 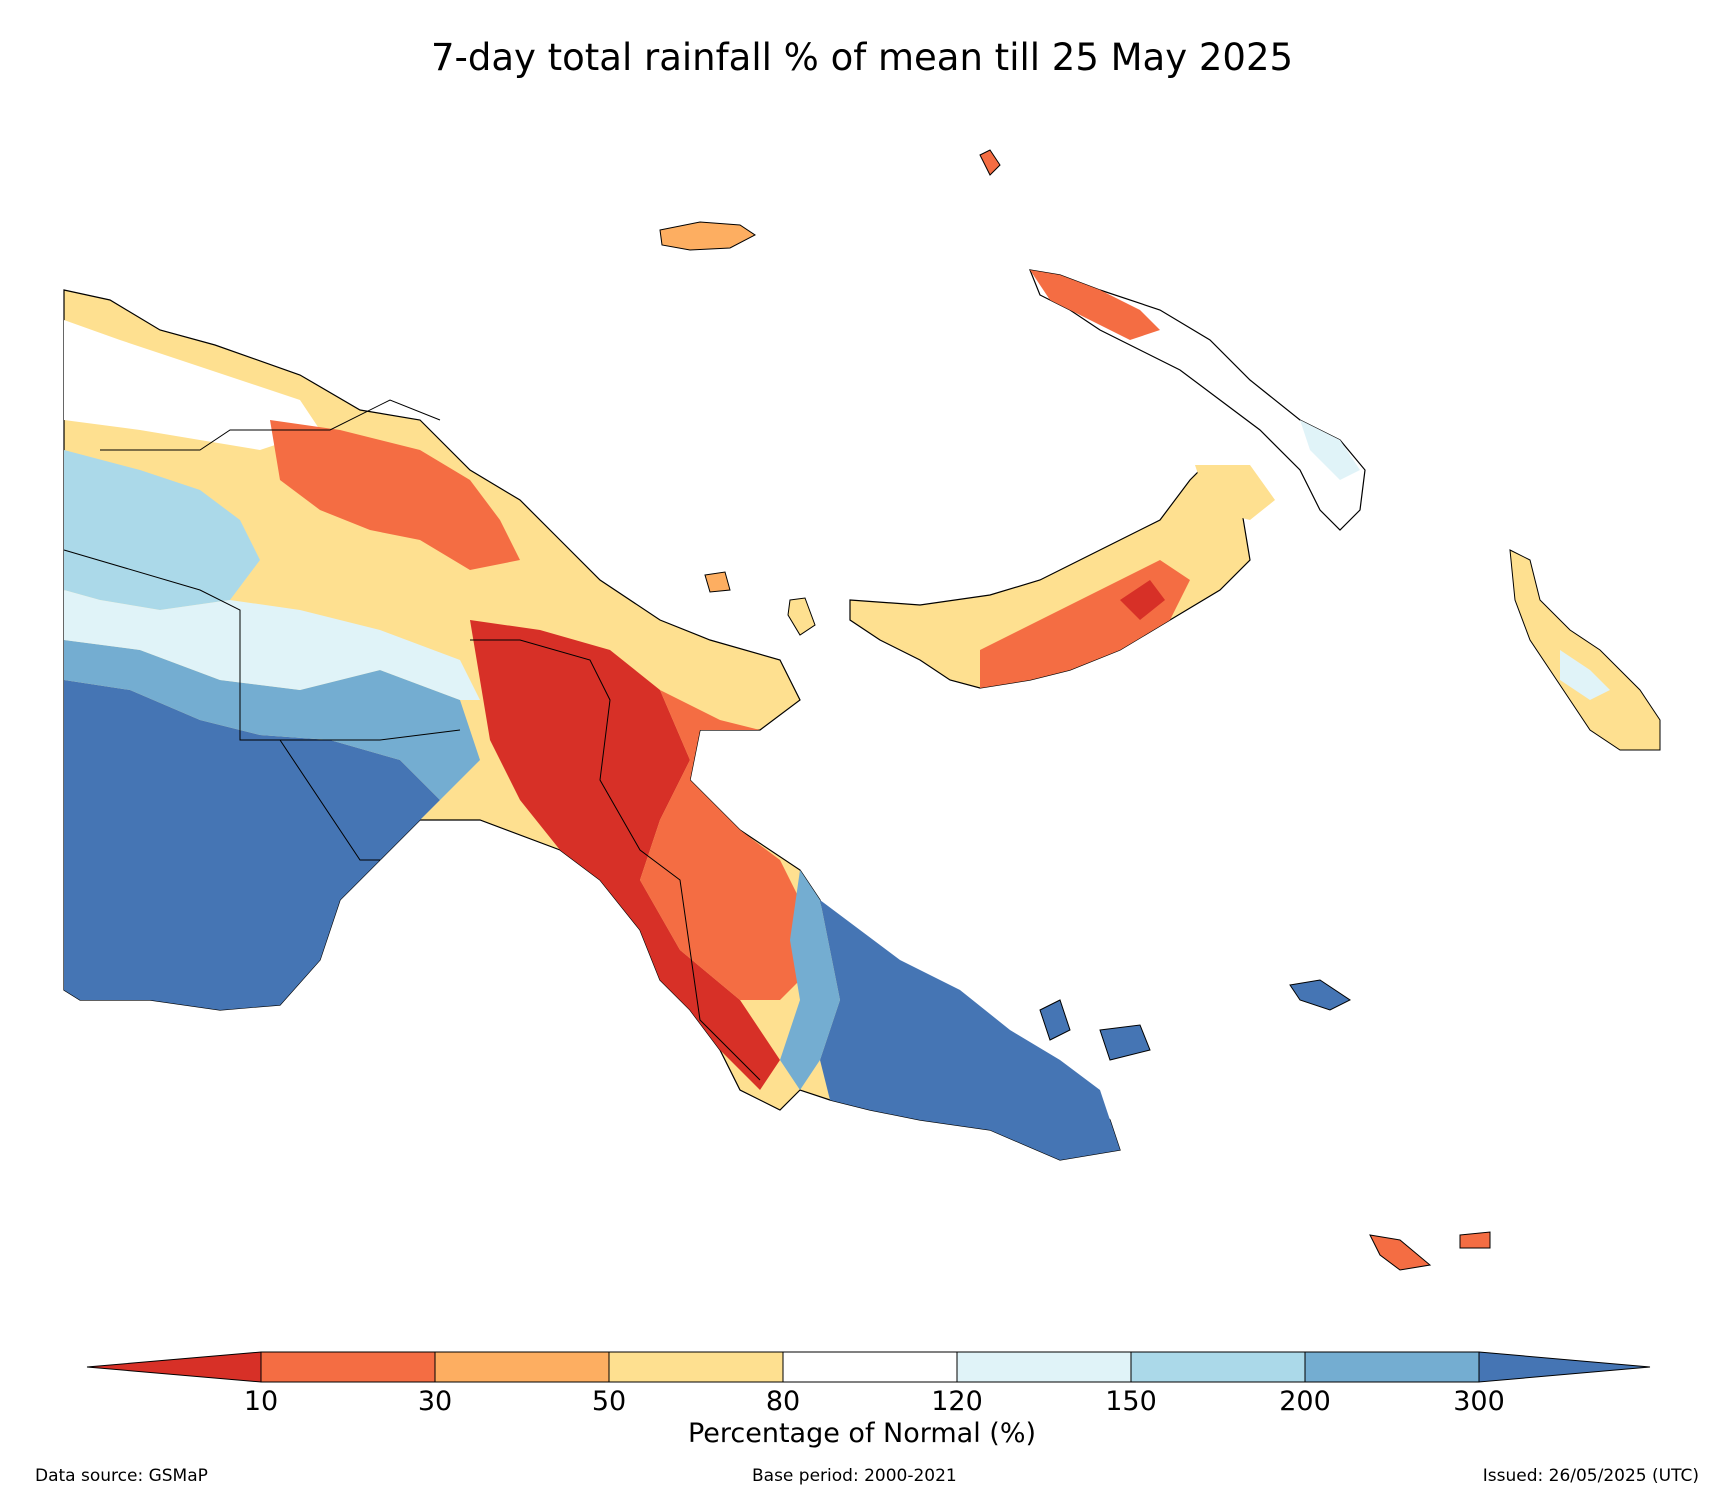 What do you see at coordinates (1265, 1125) in the screenshot?
I see `milne-bay-islands` at bounding box center [1265, 1125].